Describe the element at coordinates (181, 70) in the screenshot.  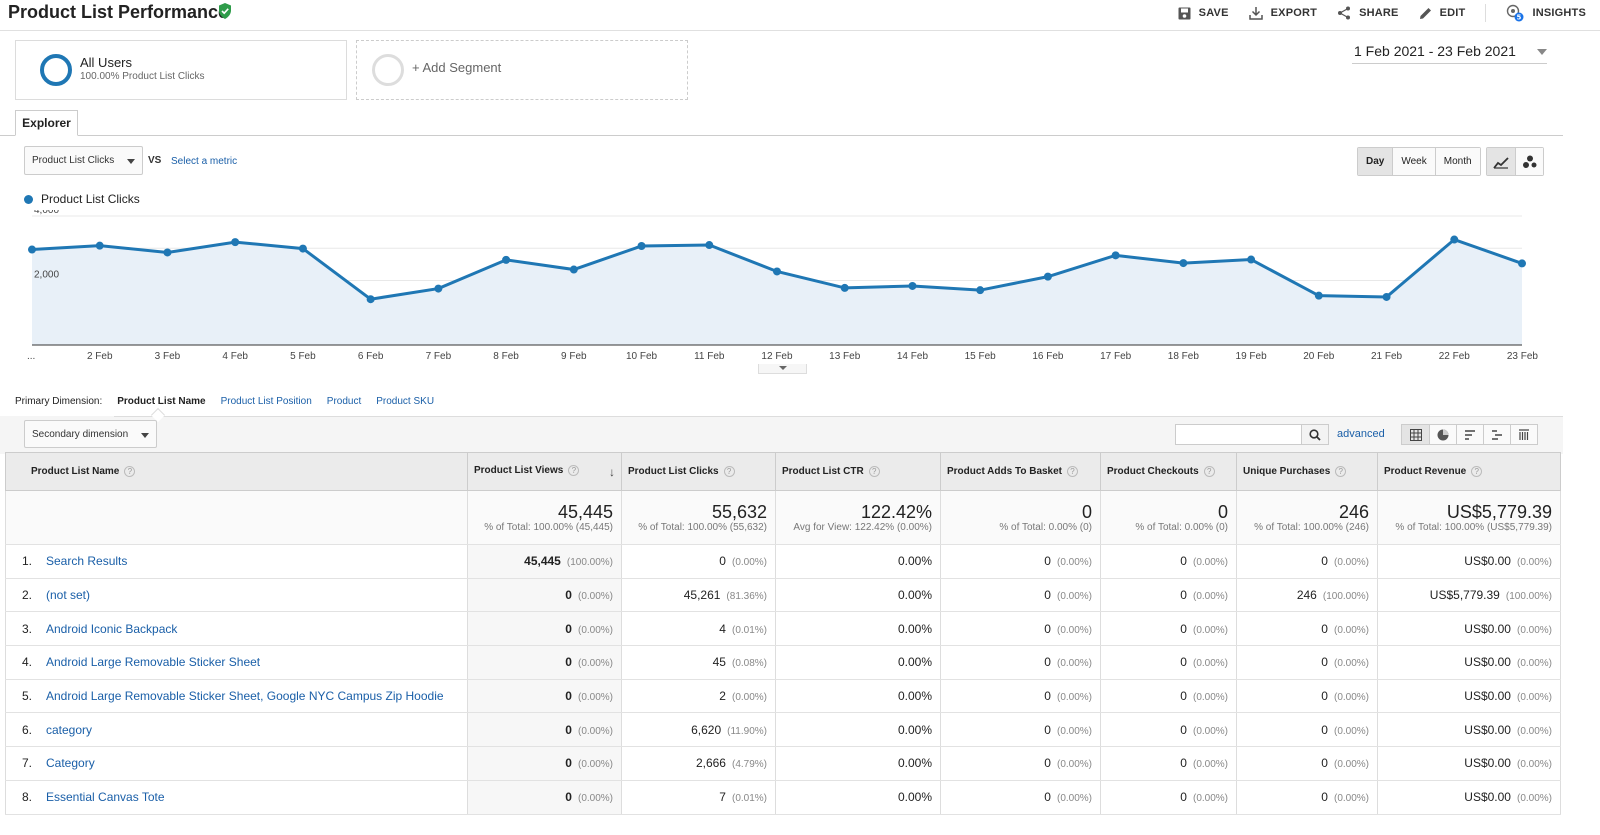
I see `segment-all-users: All Users 100.00% Product List Clicks` at that location.